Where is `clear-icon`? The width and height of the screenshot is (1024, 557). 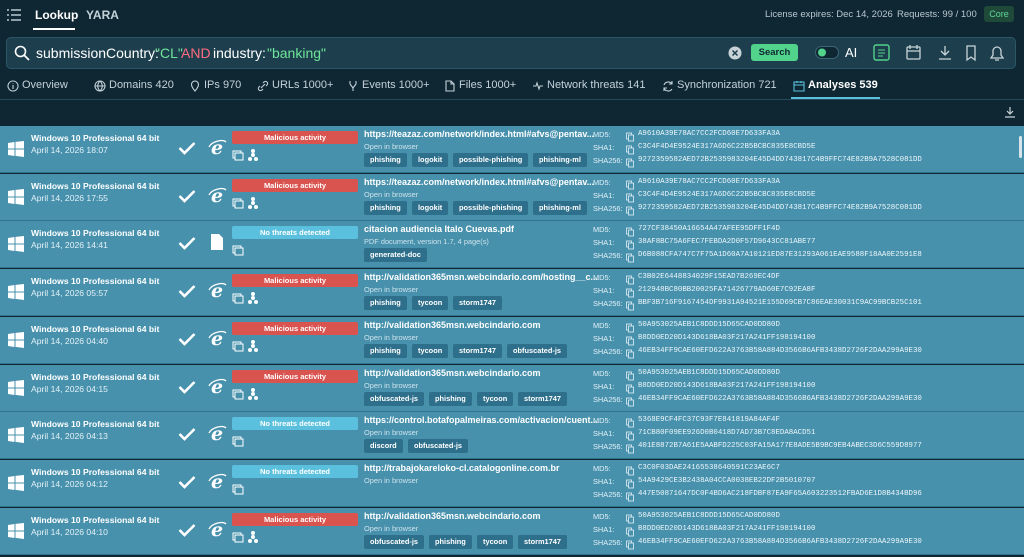
clear-icon is located at coordinates (735, 53).